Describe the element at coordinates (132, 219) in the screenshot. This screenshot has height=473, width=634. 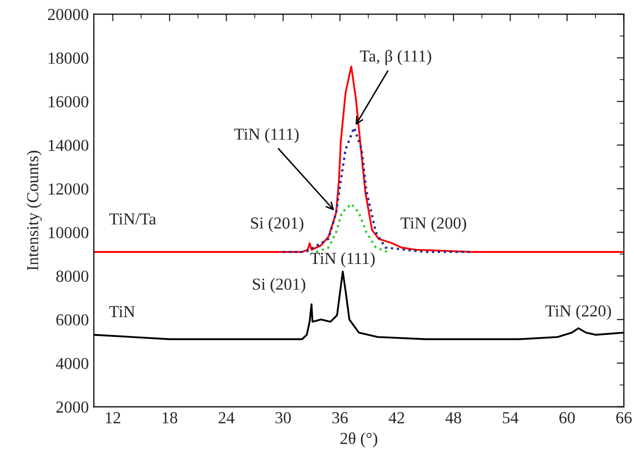
I see `series-label: TiN/Ta` at that location.